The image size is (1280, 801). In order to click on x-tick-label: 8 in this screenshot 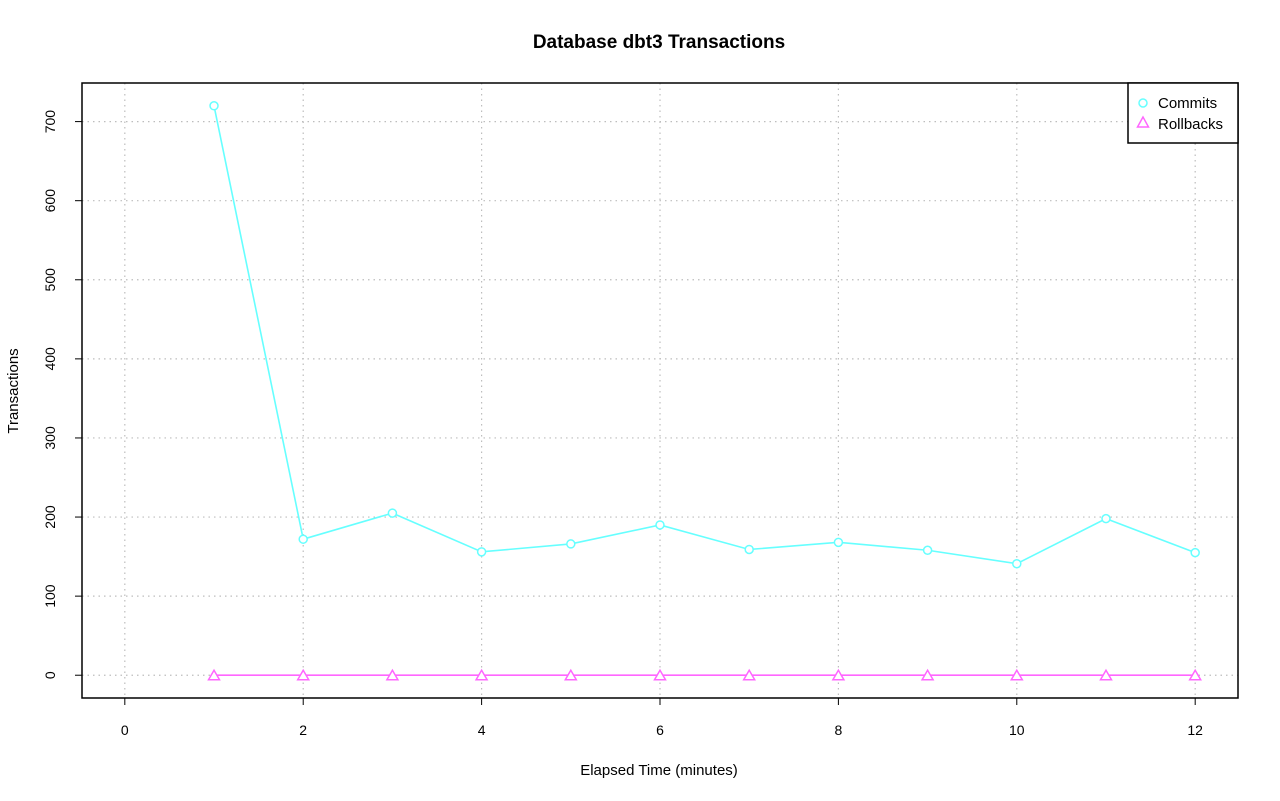, I will do `click(838, 730)`.